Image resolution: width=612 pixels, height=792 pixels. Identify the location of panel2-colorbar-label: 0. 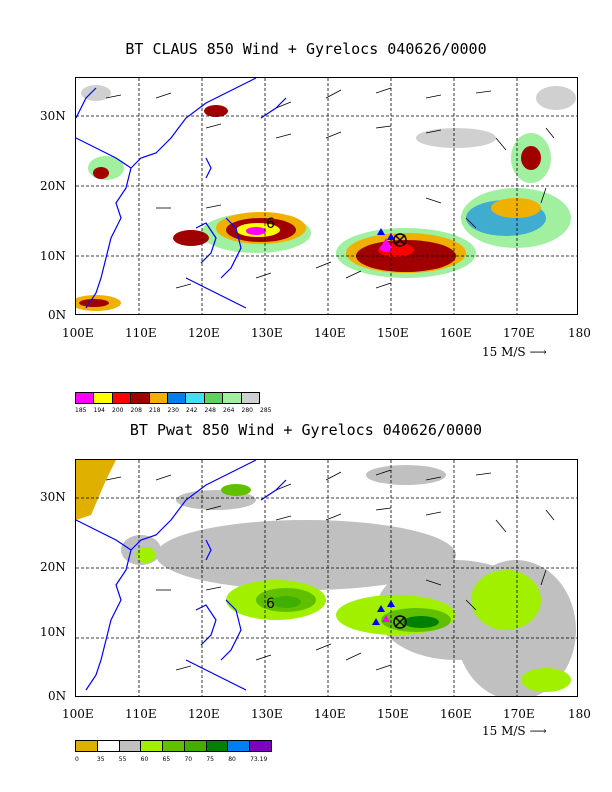
(77, 759).